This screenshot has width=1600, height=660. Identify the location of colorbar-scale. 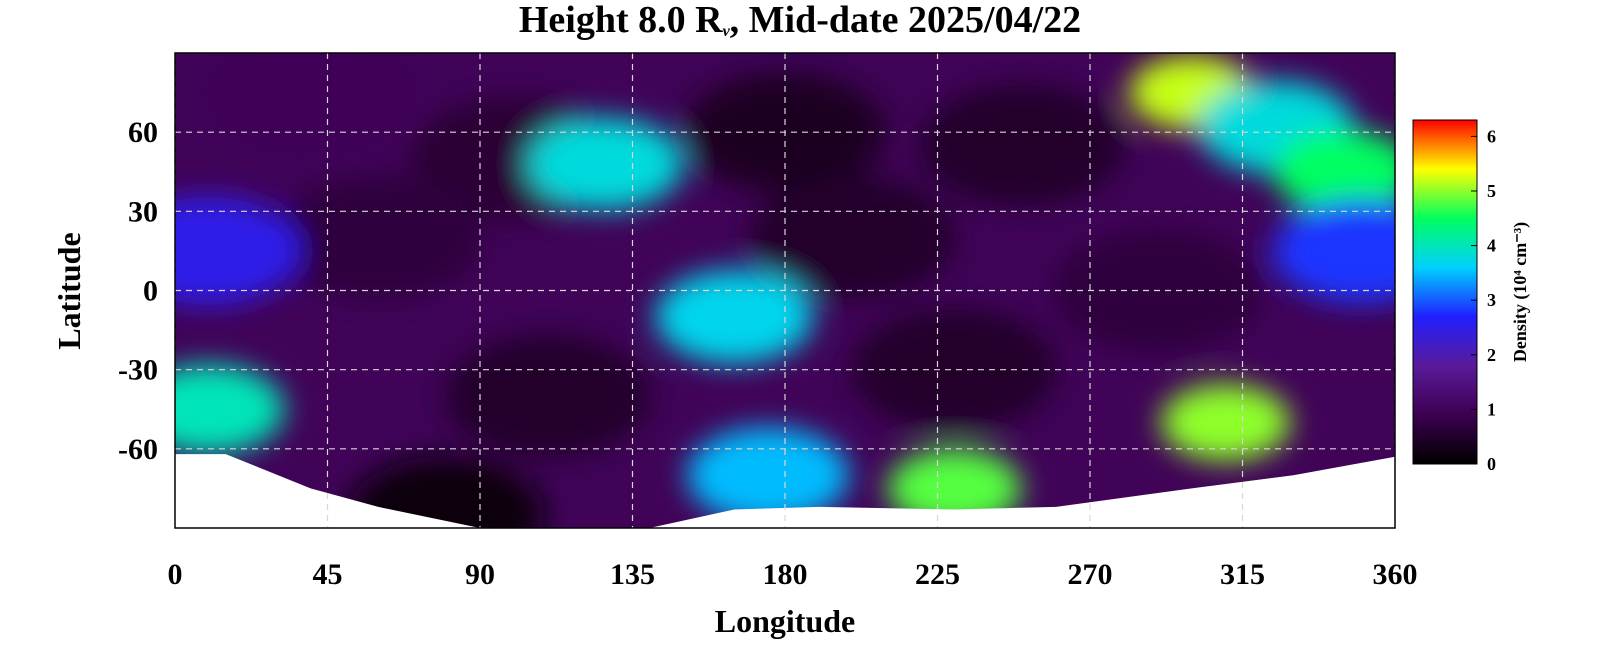
(1445, 292).